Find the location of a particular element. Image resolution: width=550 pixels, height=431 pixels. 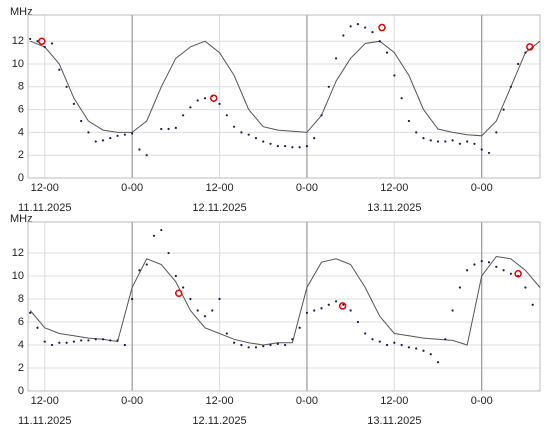

y-tick-label: 8 is located at coordinates (21, 299).